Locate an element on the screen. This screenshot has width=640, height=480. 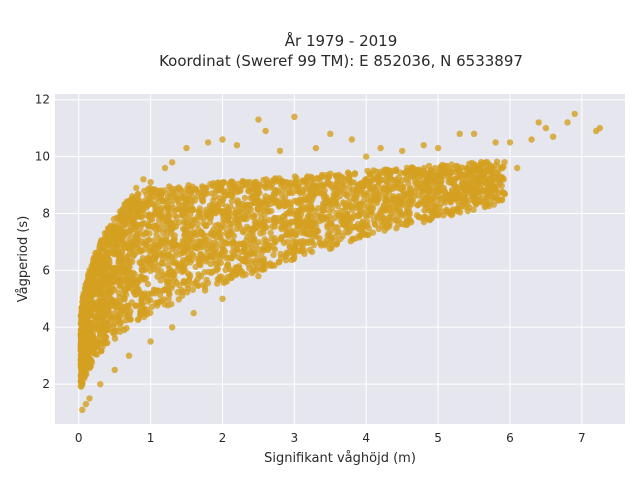
x-tick-label-2: 2 is located at coordinates (223, 438).